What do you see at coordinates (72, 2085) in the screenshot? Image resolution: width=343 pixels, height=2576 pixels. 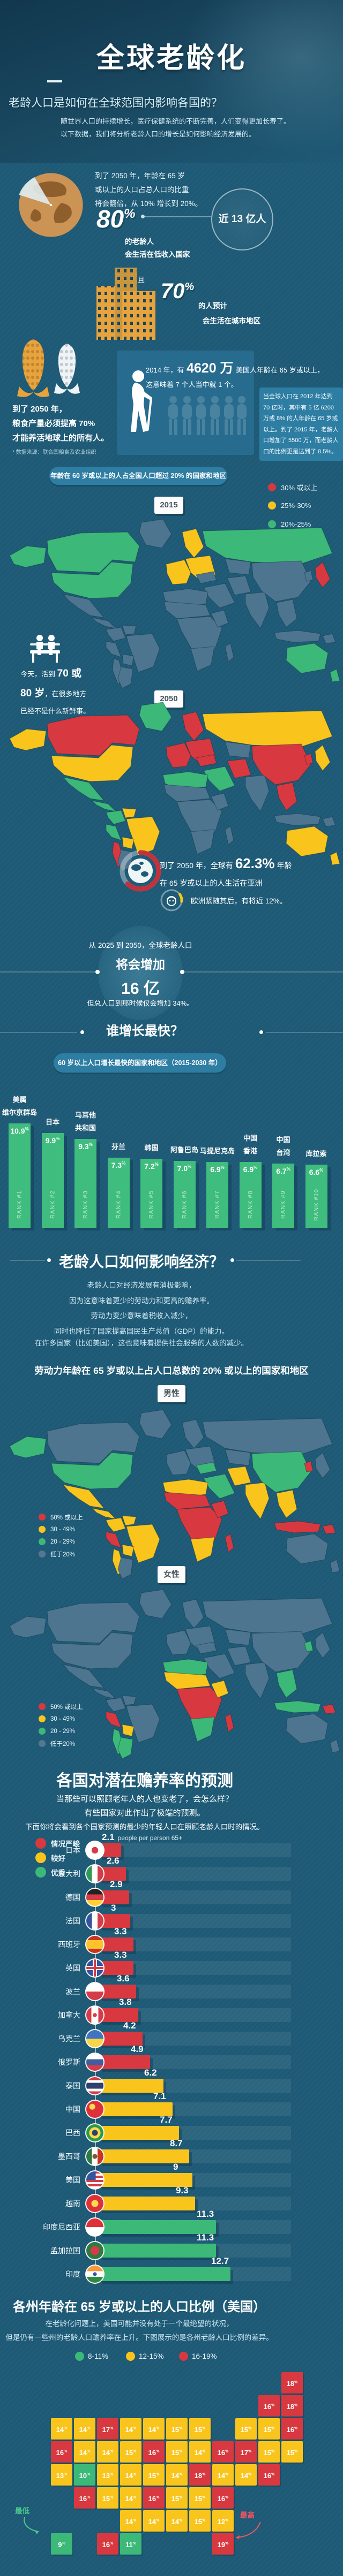 I see `dep-country-label: 泰国` at bounding box center [72, 2085].